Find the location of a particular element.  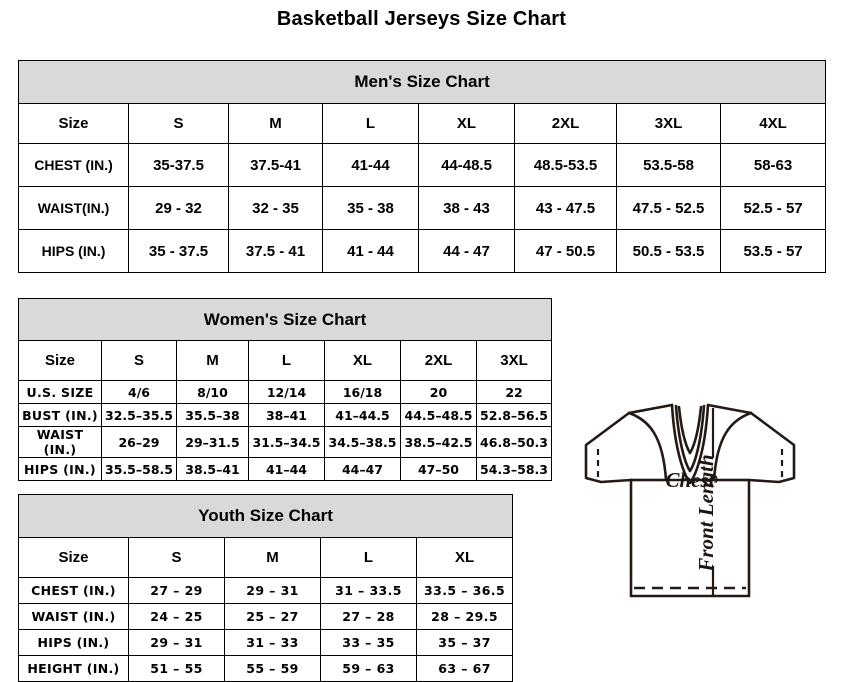

youth-waist-s: 24 – 25 is located at coordinates (176, 616).